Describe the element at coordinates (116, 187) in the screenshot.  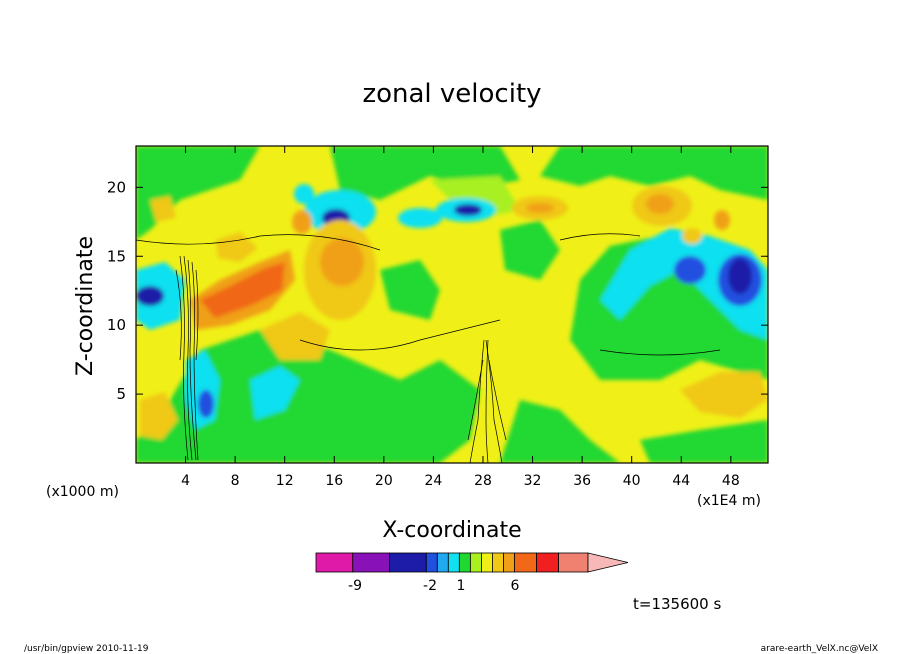
I see `y-tick-label: 20` at that location.